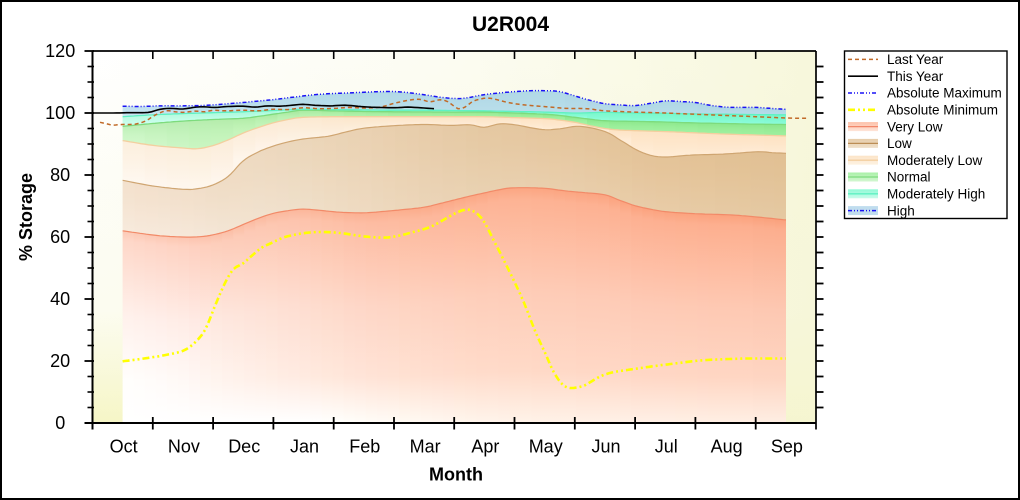  What do you see at coordinates (485, 447) in the screenshot?
I see `svg-text: Apr` at bounding box center [485, 447].